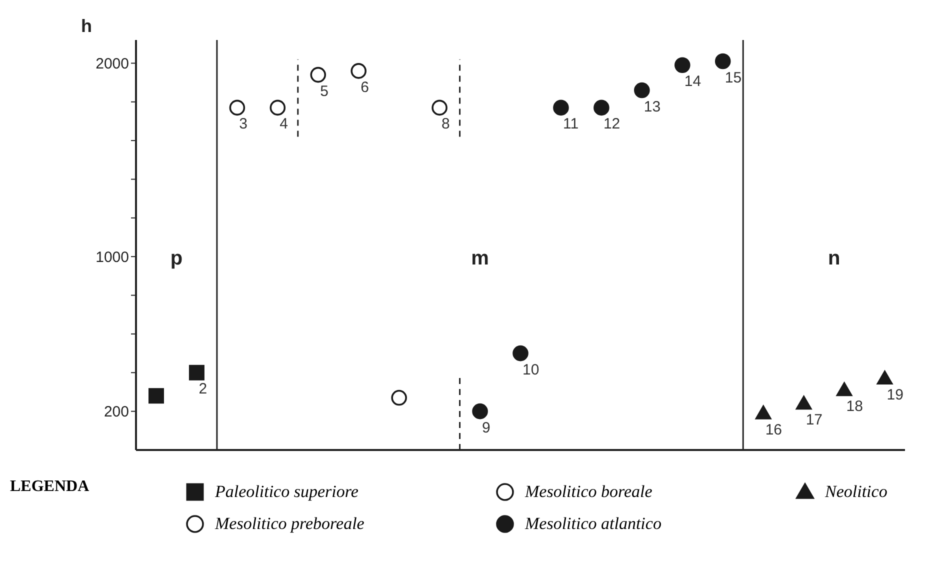 This screenshot has height=569, width=935. I want to click on annotation: 2, so click(203, 389).